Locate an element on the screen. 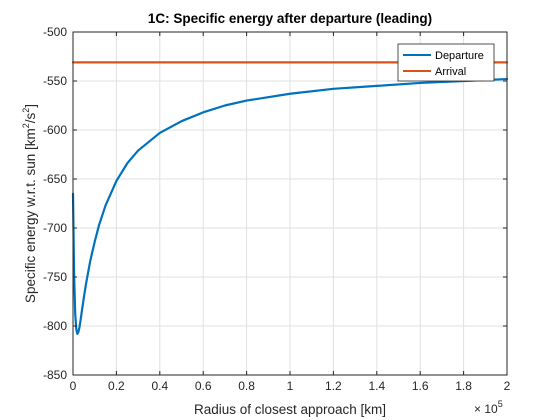  legend-box is located at coordinates (446, 62).